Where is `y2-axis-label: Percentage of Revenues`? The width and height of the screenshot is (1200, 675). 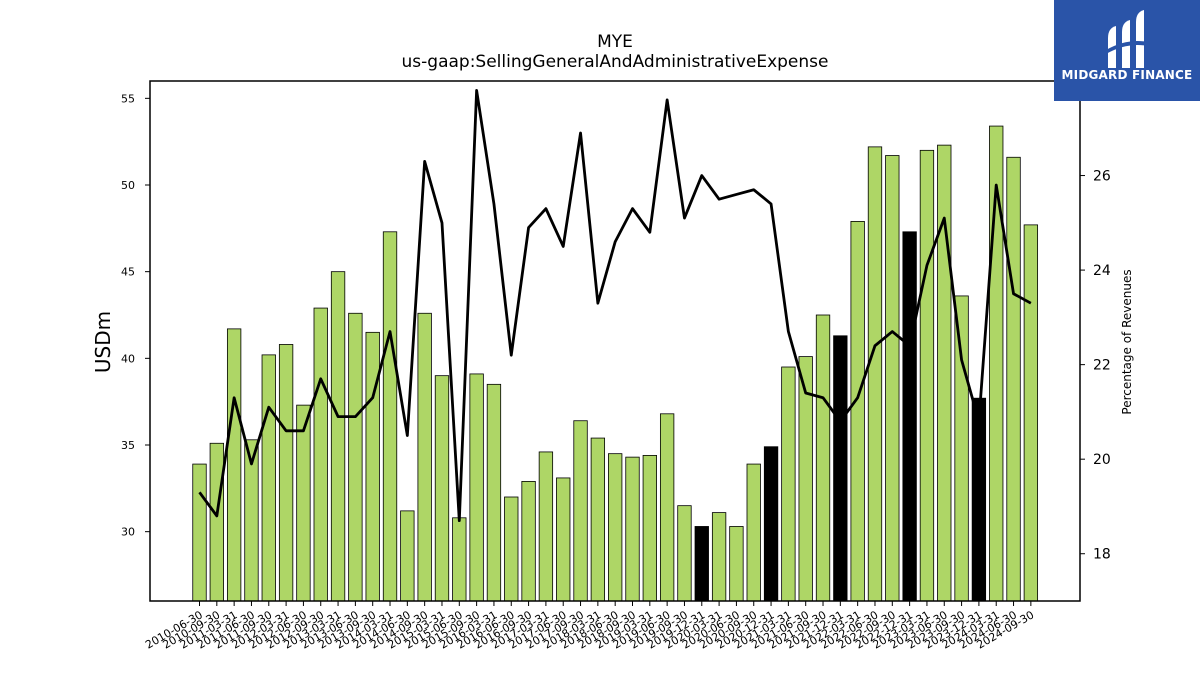
y2-axis-label: Percentage of Revenues is located at coordinates (1127, 341).